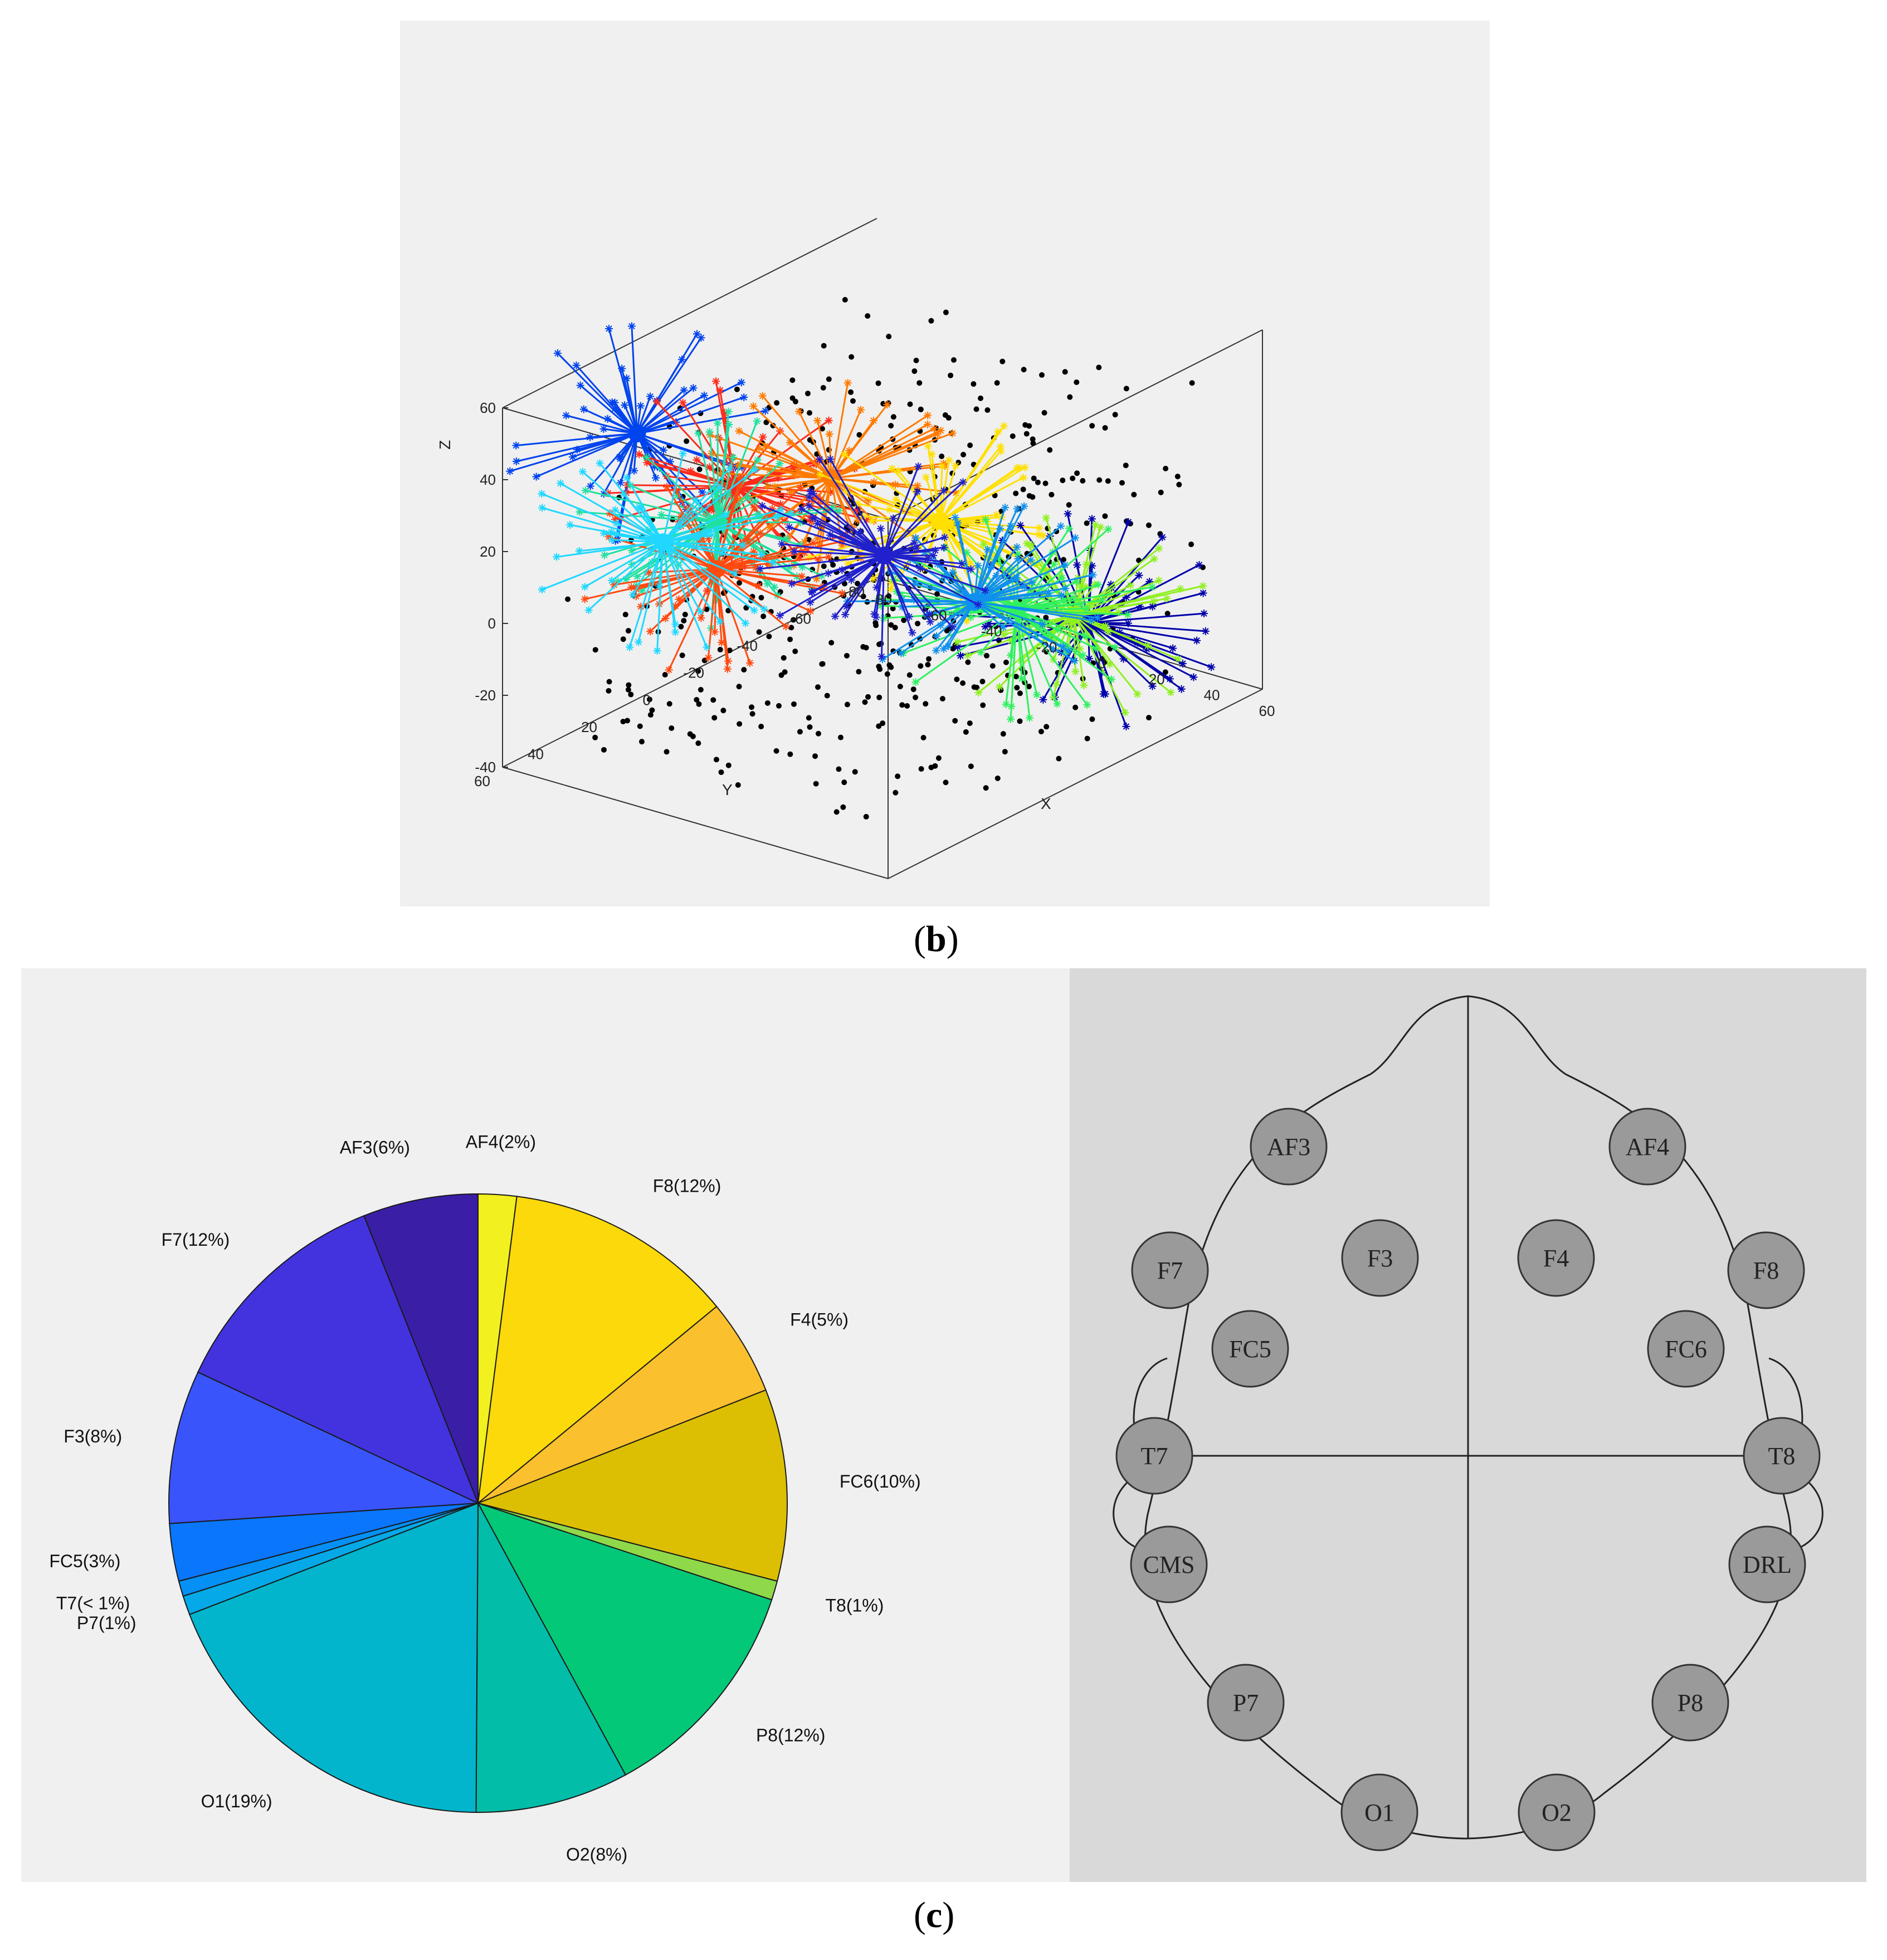 The width and height of the screenshot is (1887, 1960). I want to click on pie-slice-label: AF4(2%), so click(501, 1142).